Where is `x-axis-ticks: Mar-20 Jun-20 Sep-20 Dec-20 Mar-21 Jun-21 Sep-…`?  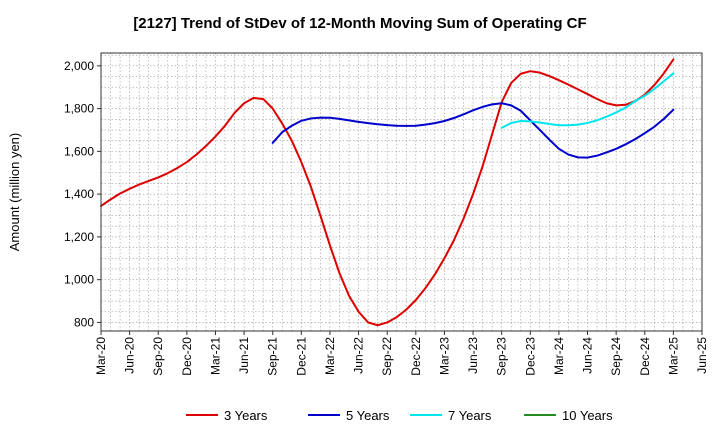 x-axis-ticks: Mar-20 Jun-20 Sep-20 Dec-20 Mar-21 Jun-21 Sep-… is located at coordinates (401, 353).